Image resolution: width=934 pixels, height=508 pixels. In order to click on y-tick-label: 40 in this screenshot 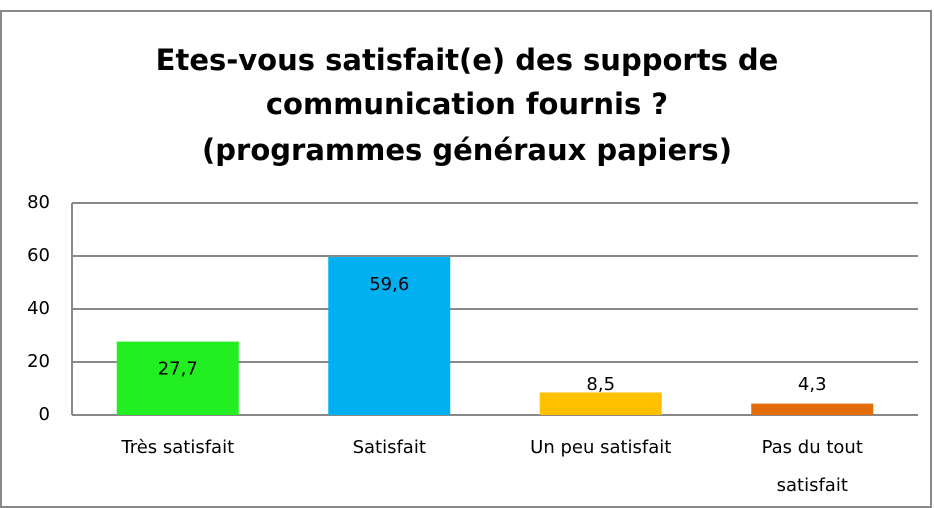, I will do `click(38, 308)`.